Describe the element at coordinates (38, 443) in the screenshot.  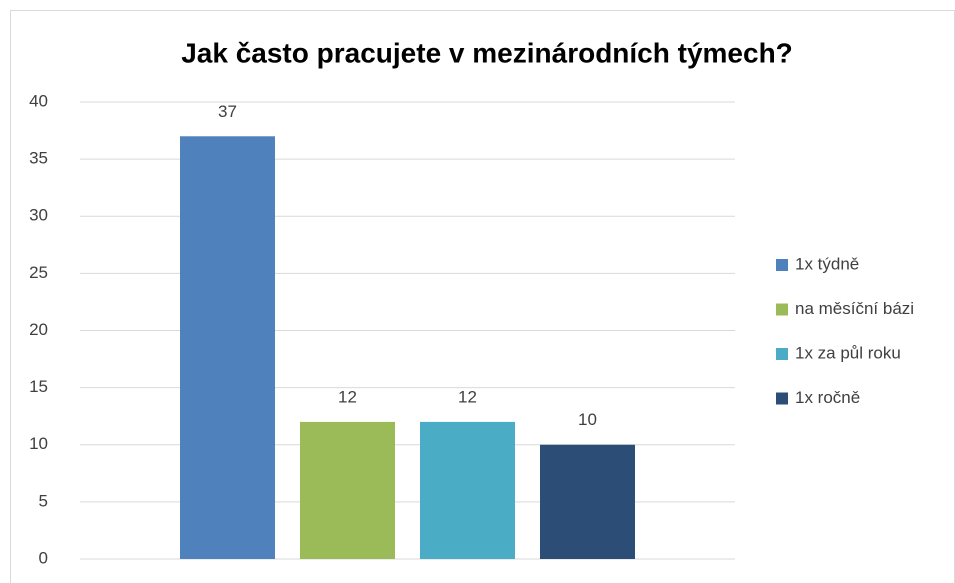
I see `y-tick-label: 10` at that location.